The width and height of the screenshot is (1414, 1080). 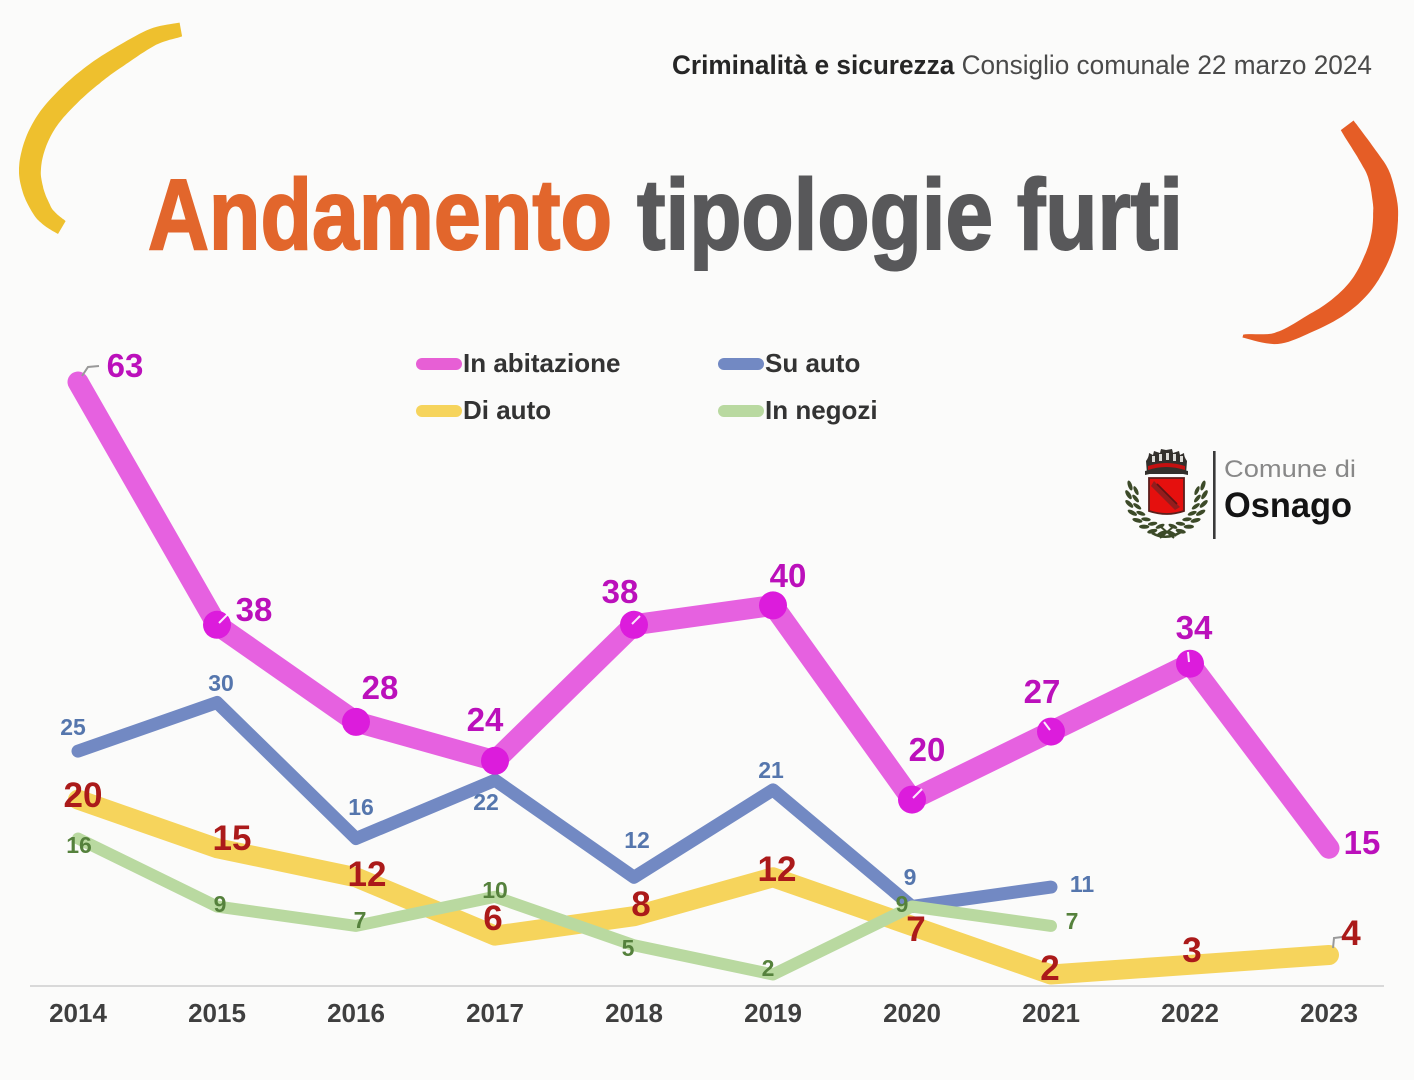 I want to click on svg-text: 2015, so click(x=217, y=1013).